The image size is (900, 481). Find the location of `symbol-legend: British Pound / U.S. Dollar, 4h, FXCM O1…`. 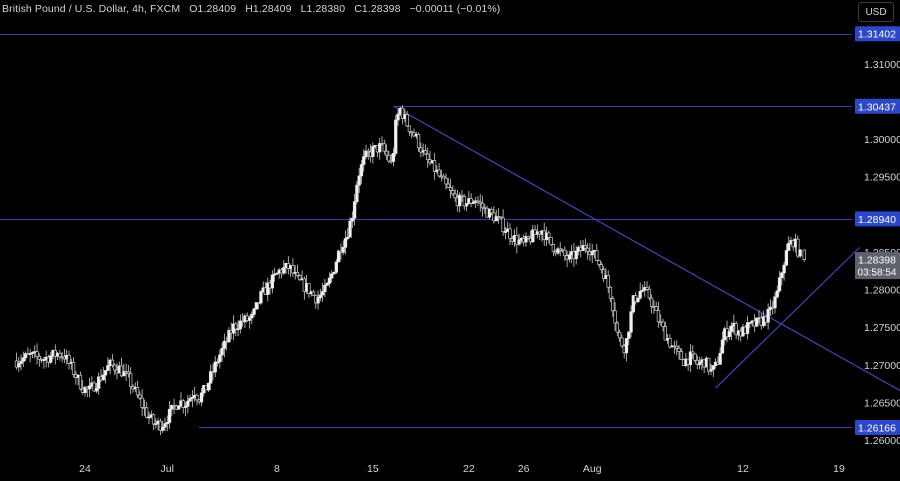

symbol-legend: British Pound / U.S. Dollar, 4h, FXCM O1… is located at coordinates (254, 9).